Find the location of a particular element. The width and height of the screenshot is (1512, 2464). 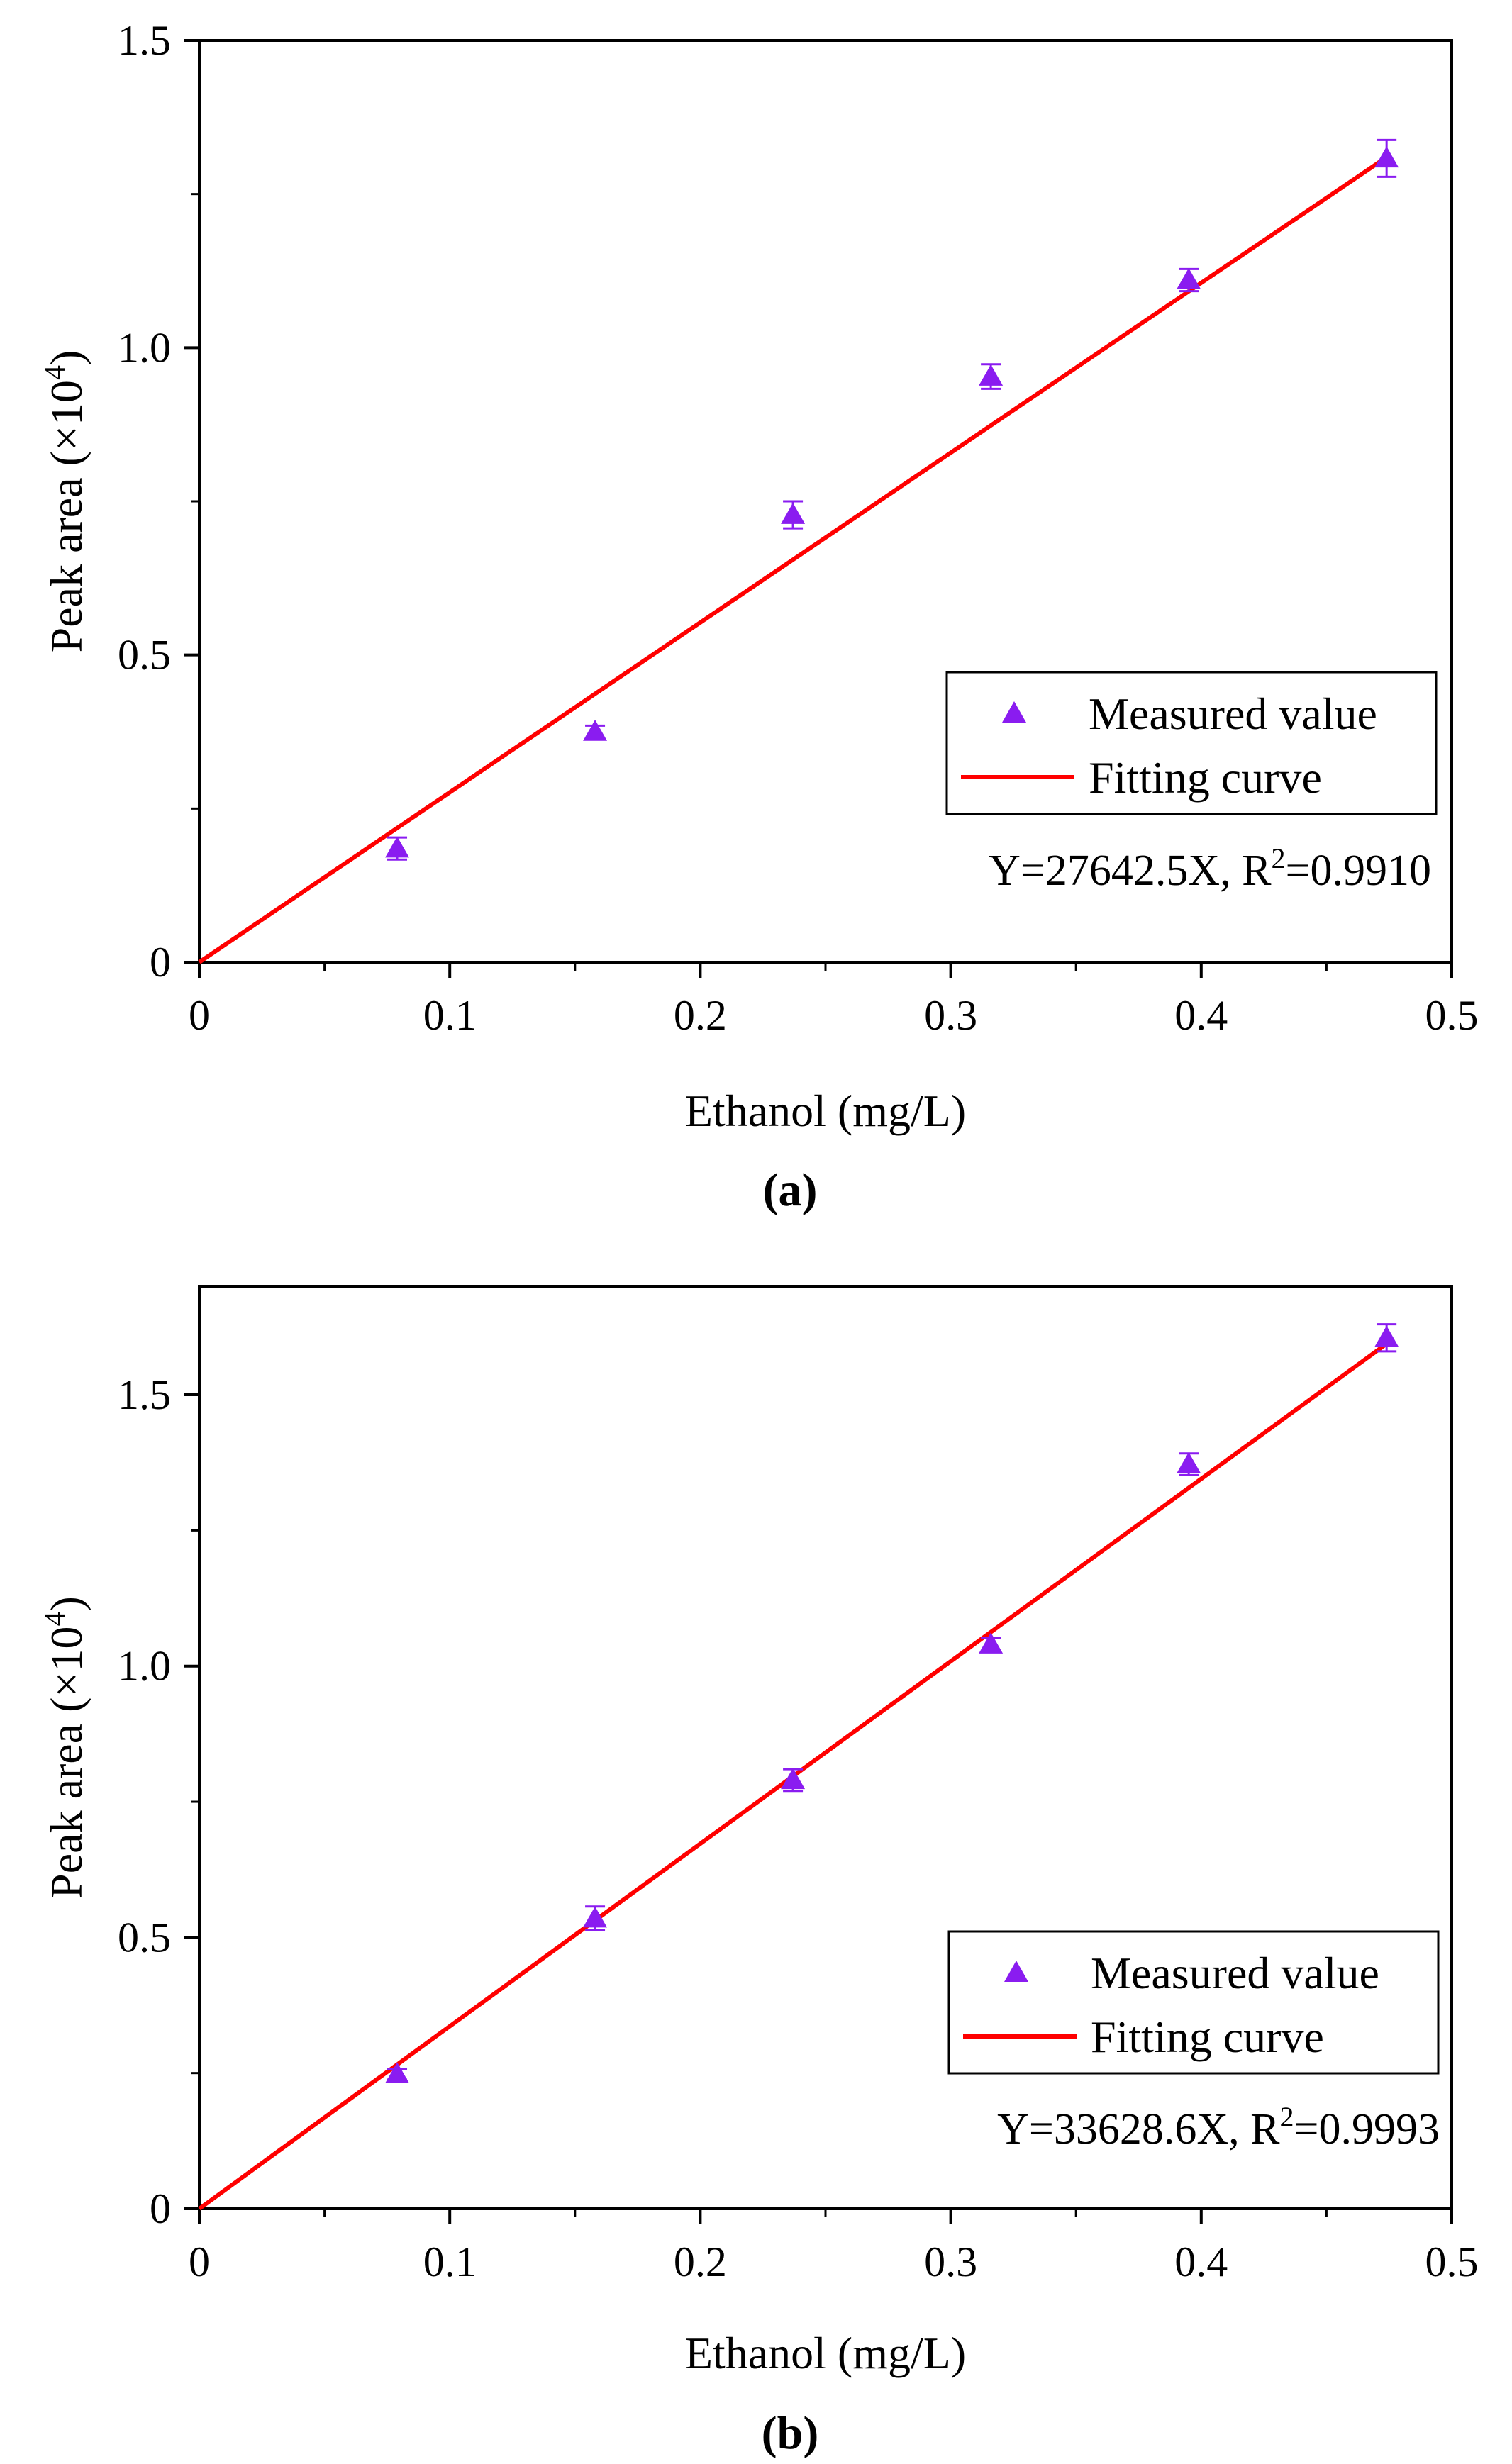

regression-equation: Y=27642.5X, R2=0.9910 is located at coordinates (1210, 868).